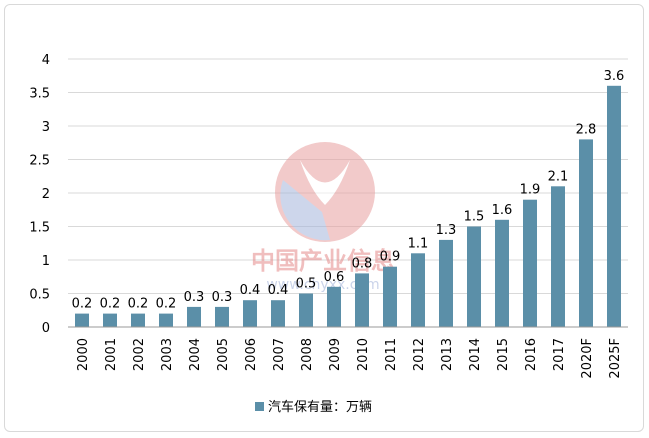  I want to click on x-tick-label: 2025F, so click(615, 358).